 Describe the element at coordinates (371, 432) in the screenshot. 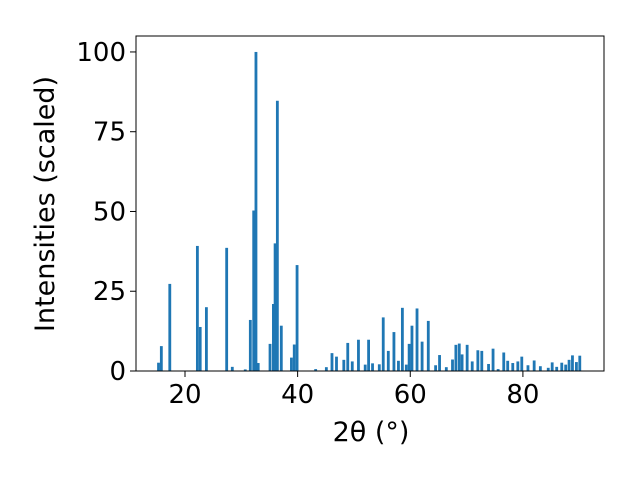

I see `x-axis-label: 2θ (°)` at that location.